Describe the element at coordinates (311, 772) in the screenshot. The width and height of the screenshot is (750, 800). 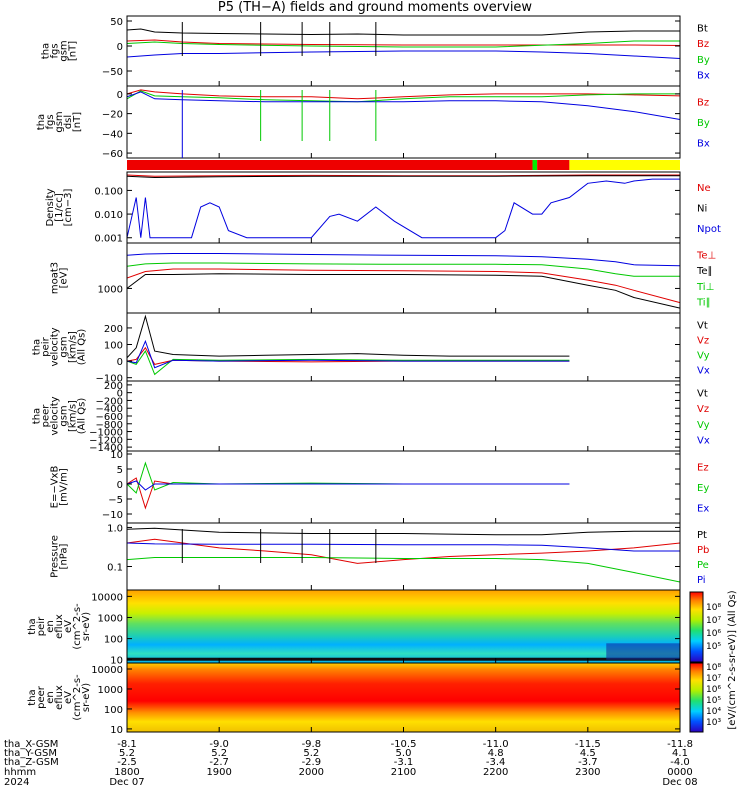
I see `x-axis-value: 2000` at that location.